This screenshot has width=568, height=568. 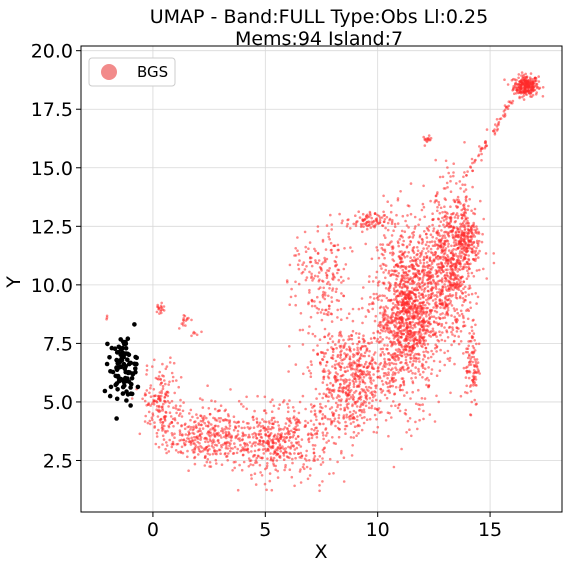 I want to click on y-tick-label: 17.5, so click(x=52, y=110).